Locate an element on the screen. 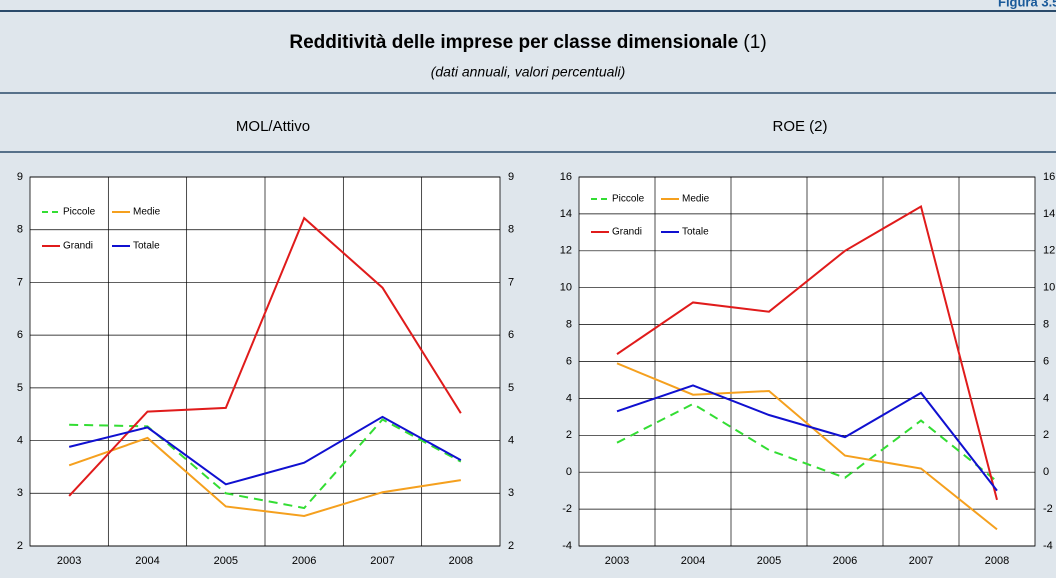  y-tick-label: 5 is located at coordinates (20, 388).